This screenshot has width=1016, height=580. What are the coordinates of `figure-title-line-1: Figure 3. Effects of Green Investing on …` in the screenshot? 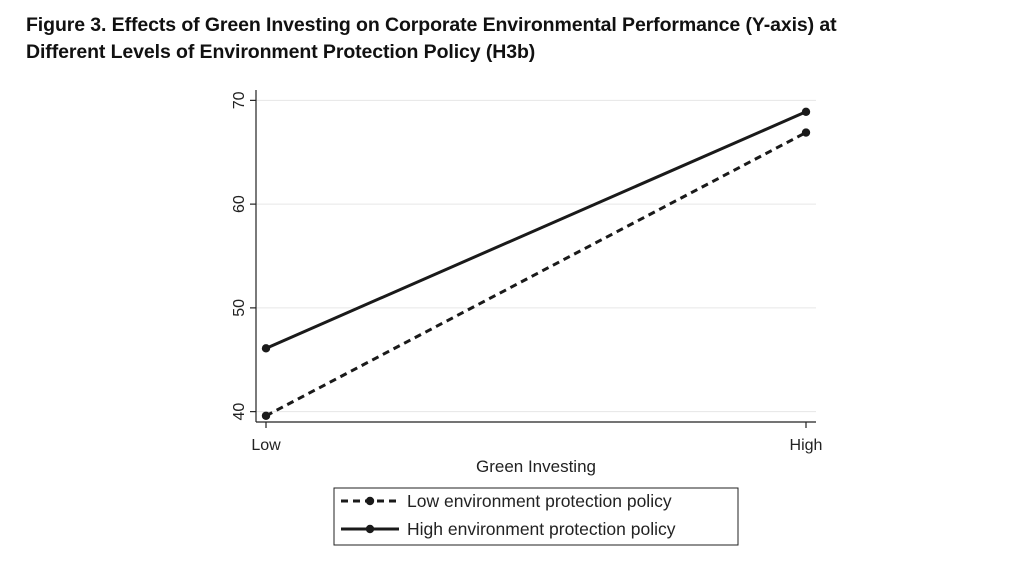 It's located at (431, 25).